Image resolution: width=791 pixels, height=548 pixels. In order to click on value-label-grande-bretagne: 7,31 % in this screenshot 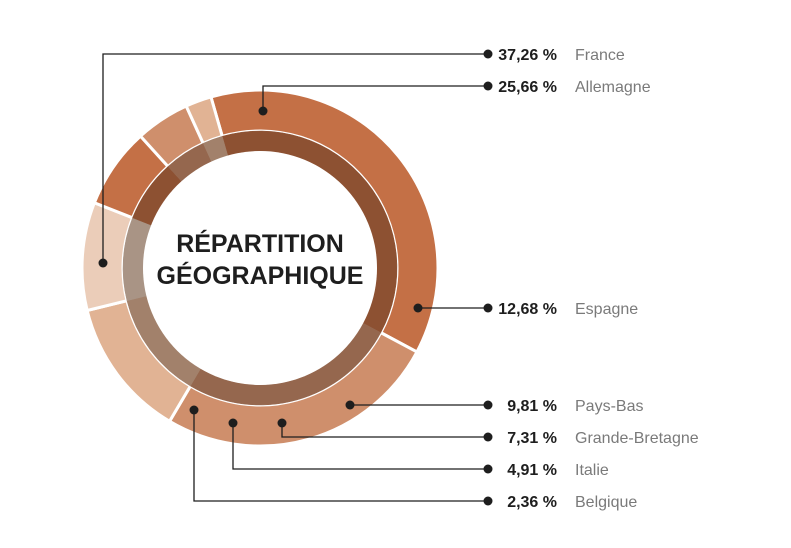, I will do `click(532, 438)`.